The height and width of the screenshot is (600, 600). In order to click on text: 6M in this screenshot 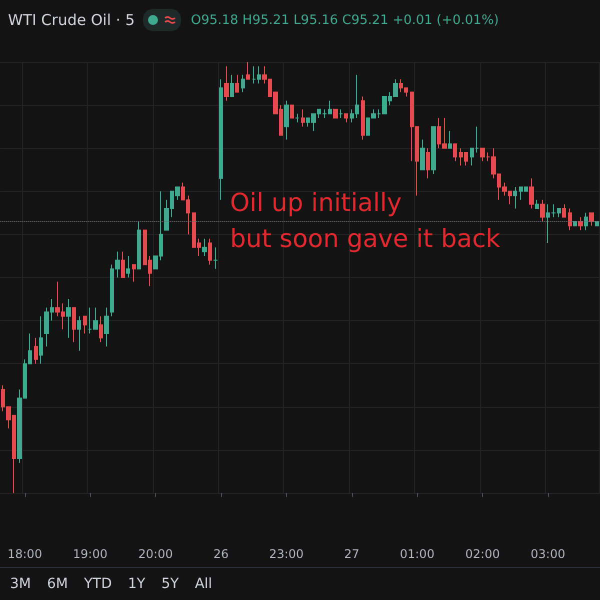, I will do `click(57, 584)`.